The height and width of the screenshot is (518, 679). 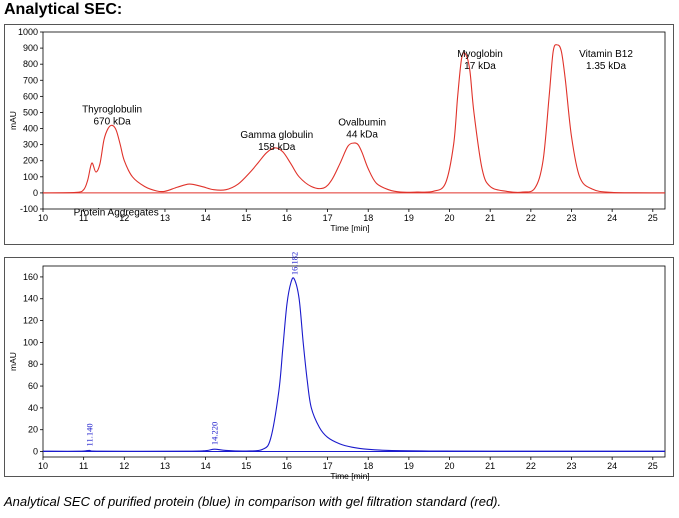 I want to click on annotation-line: Vitamin B12, so click(x=606, y=54).